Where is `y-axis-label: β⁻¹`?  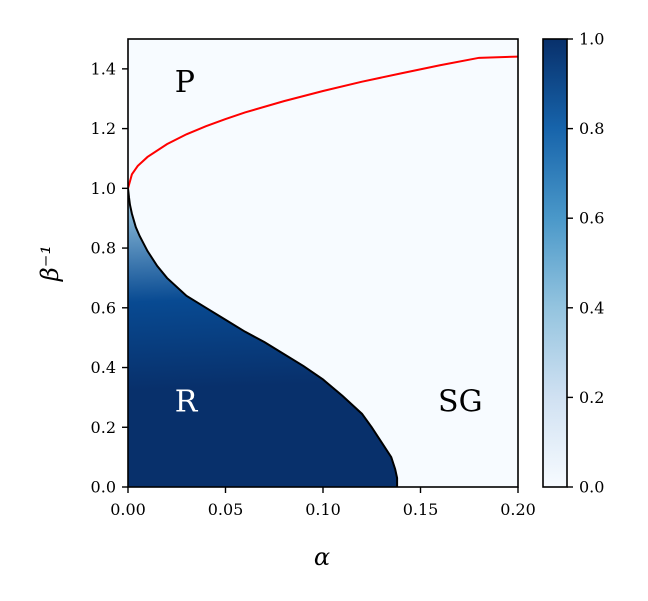
y-axis-label: β⁻¹ is located at coordinates (50, 263).